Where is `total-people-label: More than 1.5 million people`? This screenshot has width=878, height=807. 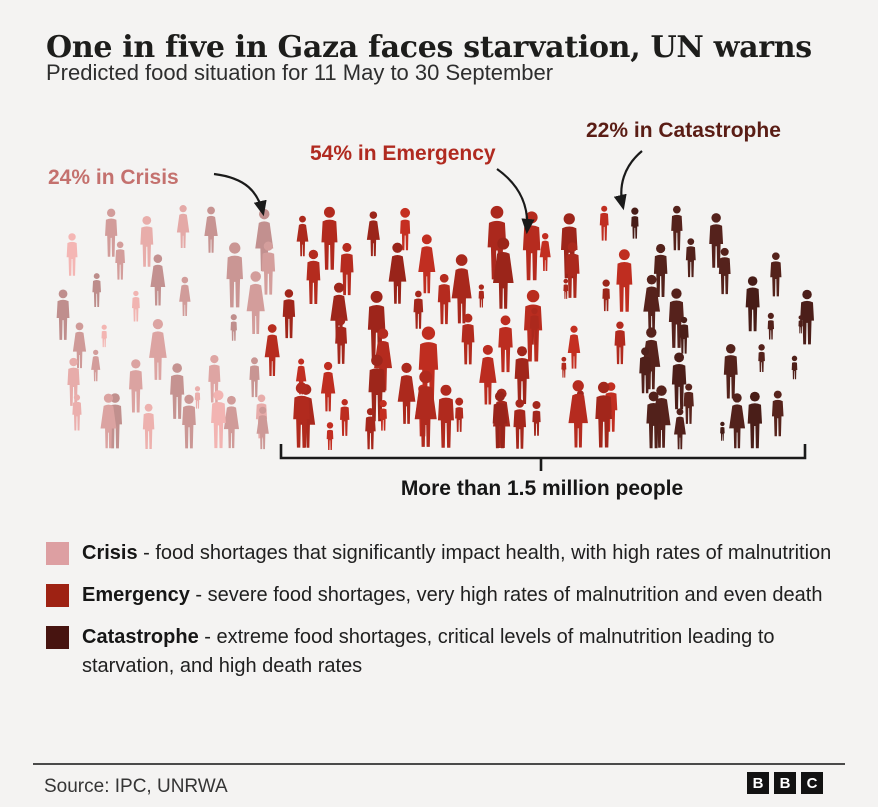 total-people-label: More than 1.5 million people is located at coordinates (542, 488).